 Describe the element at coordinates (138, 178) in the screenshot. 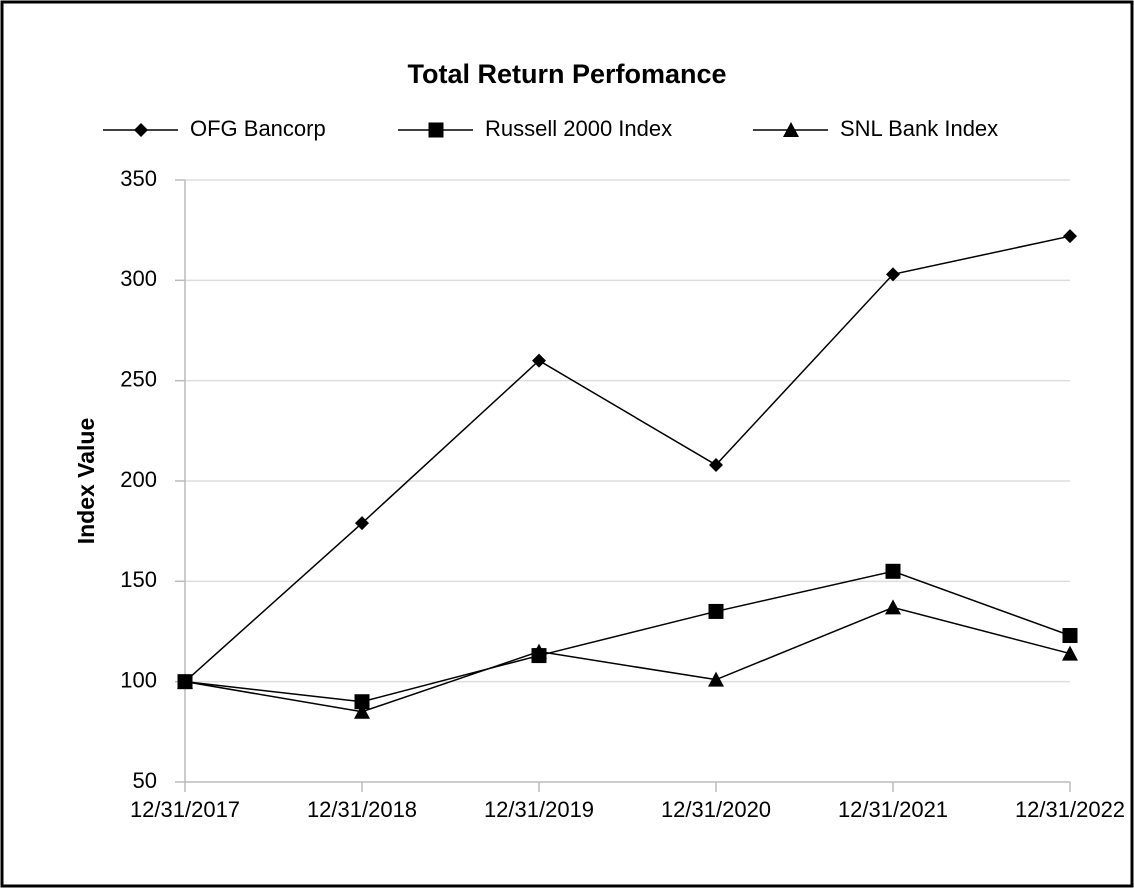

I see `y-tick-label: 350` at that location.